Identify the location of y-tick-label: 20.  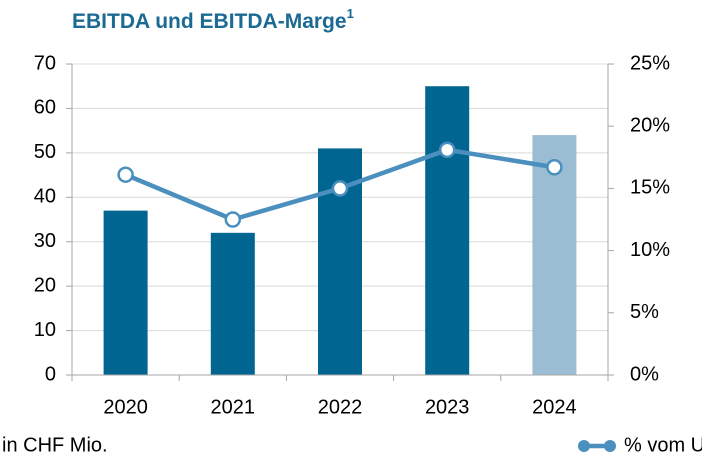
(45, 285).